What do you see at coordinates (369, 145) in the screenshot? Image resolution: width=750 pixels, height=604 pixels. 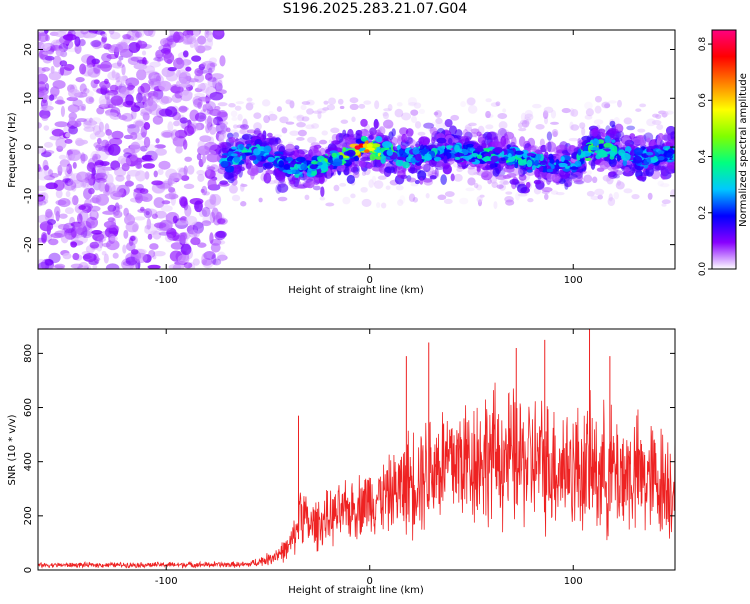 I see `signal-peak-blob` at bounding box center [369, 145].